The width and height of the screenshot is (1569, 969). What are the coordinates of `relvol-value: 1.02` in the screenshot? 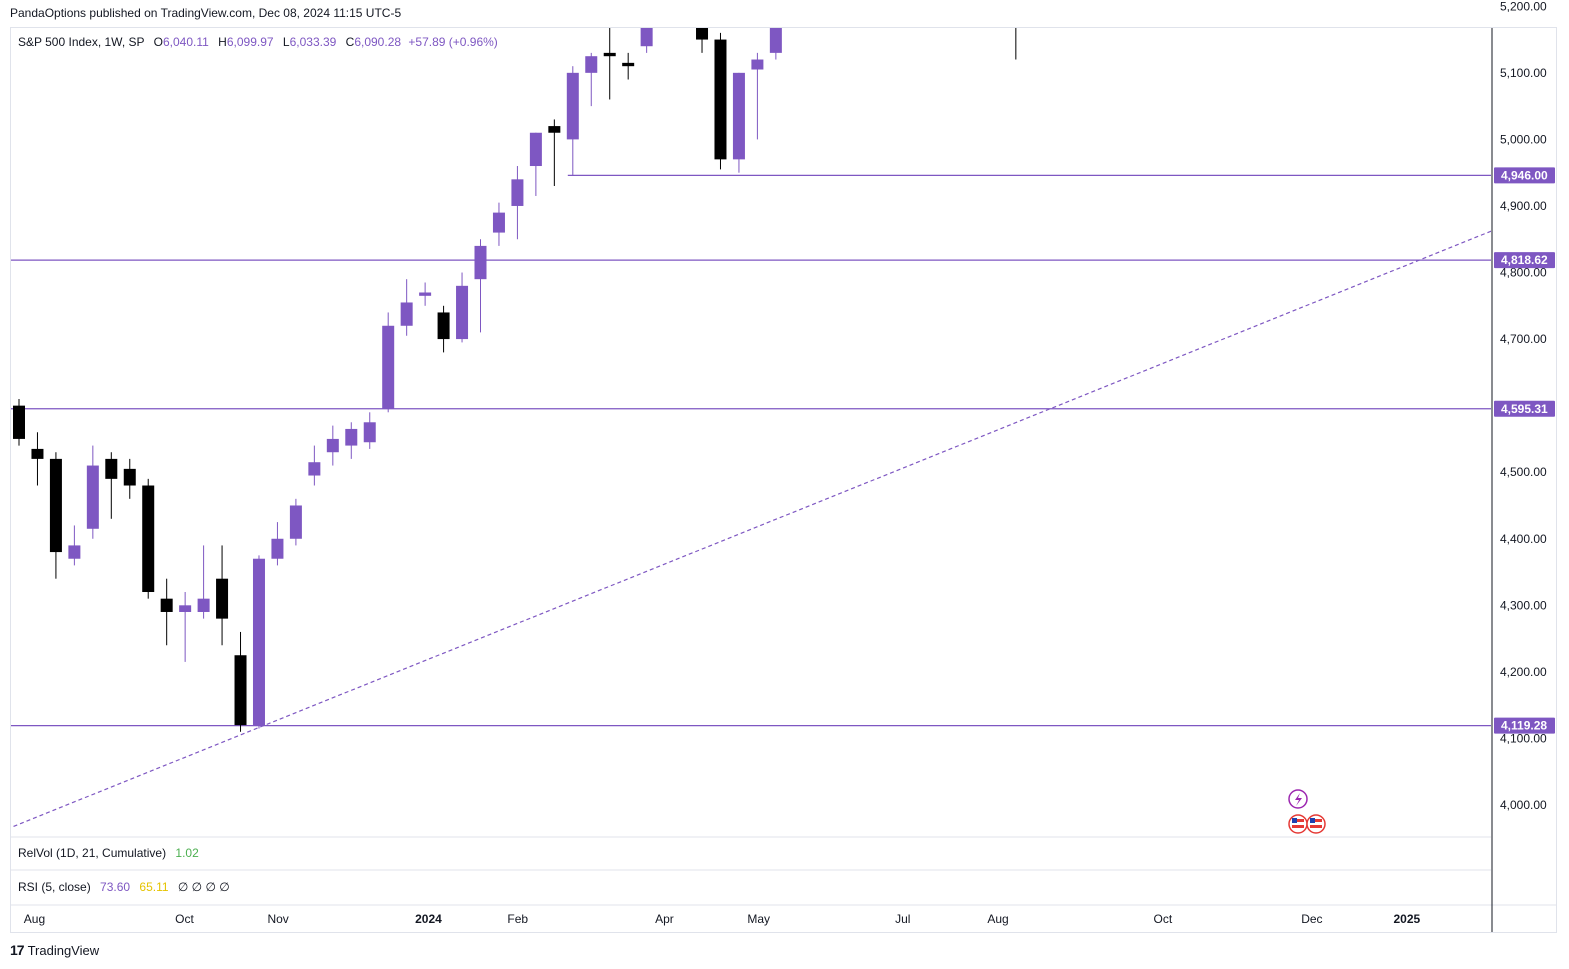 It's located at (187, 853).